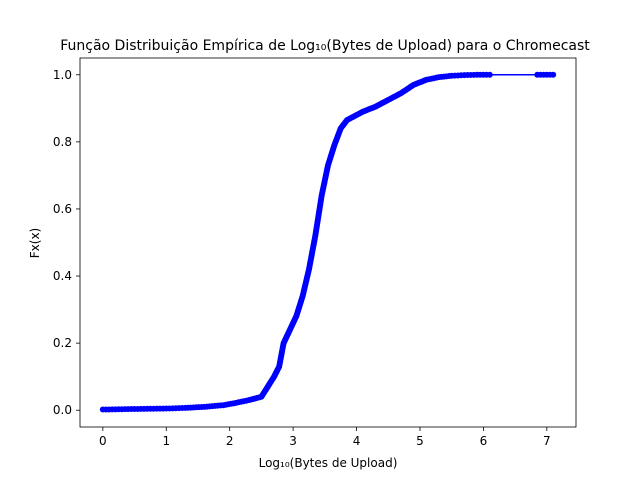 The width and height of the screenshot is (640, 480). What do you see at coordinates (103, 441) in the screenshot?
I see `x-tick-label: 0` at bounding box center [103, 441].